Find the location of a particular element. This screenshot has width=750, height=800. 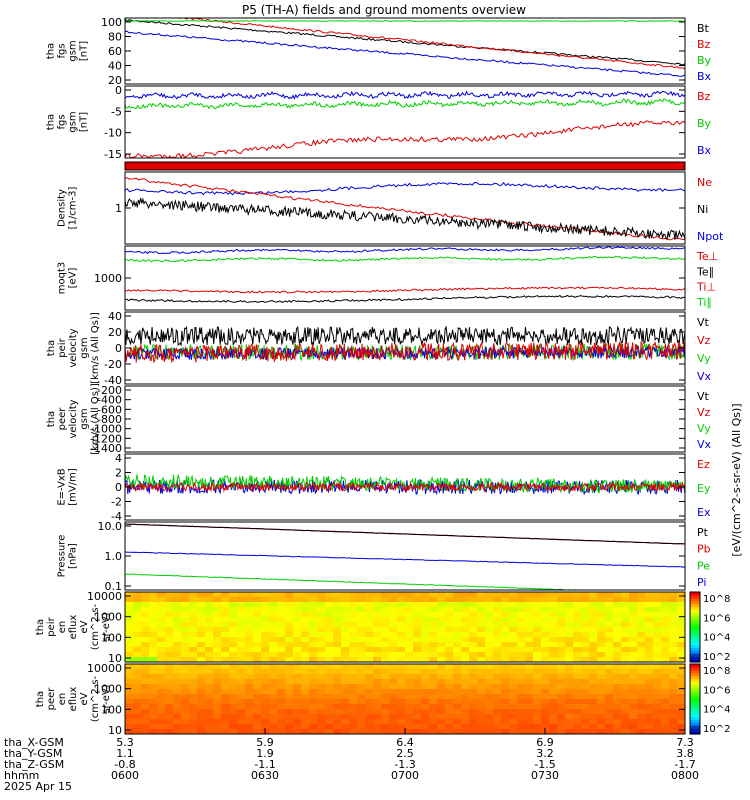

colorbar-segment is located at coordinates (695, 692).